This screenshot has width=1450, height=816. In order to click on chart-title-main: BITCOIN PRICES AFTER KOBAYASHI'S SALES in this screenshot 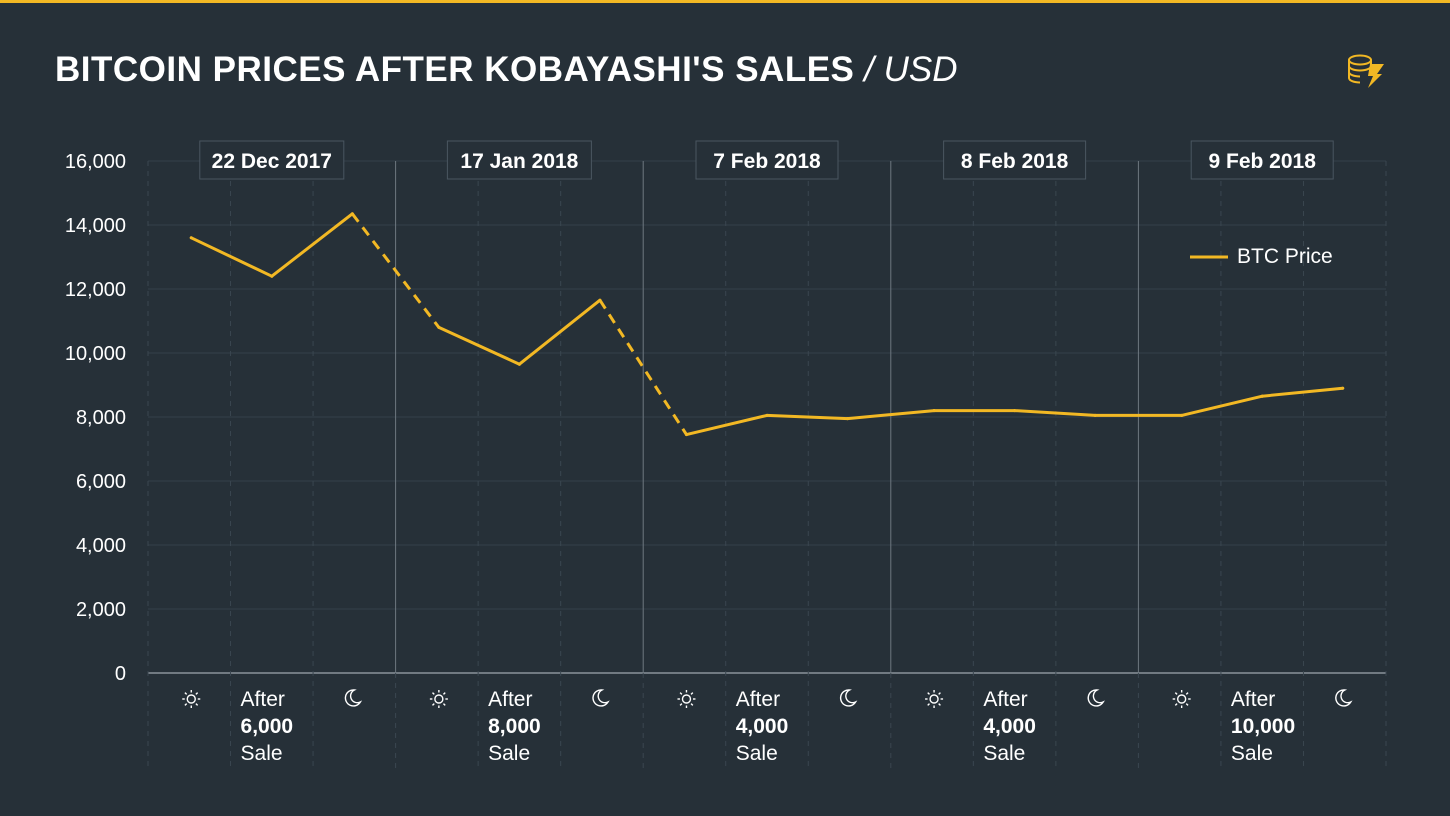, I will do `click(455, 69)`.